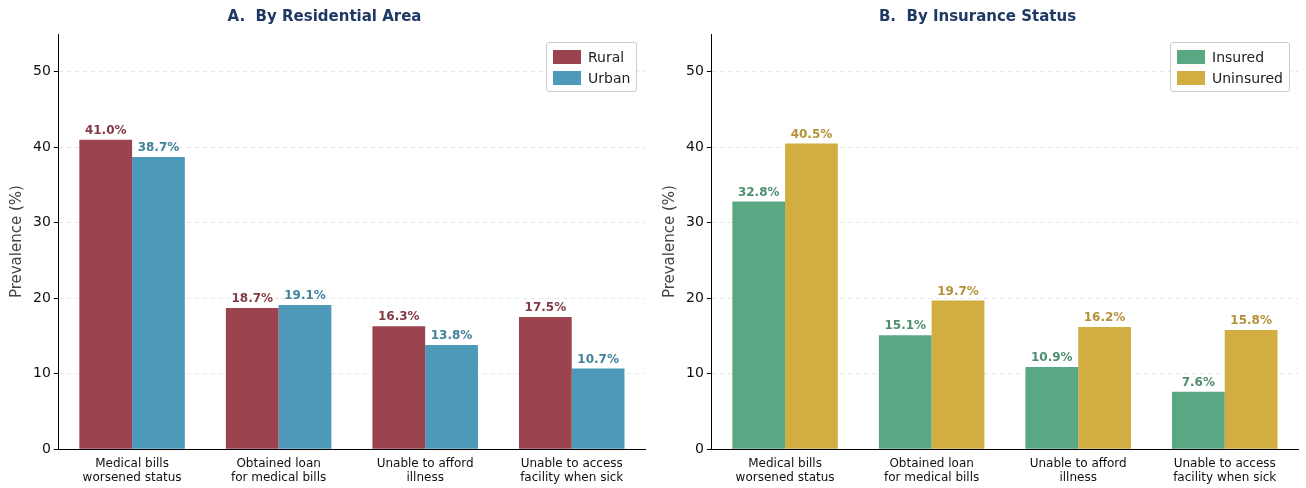 The width and height of the screenshot is (1306, 488). I want to click on data-label: 13.8%, so click(451, 335).